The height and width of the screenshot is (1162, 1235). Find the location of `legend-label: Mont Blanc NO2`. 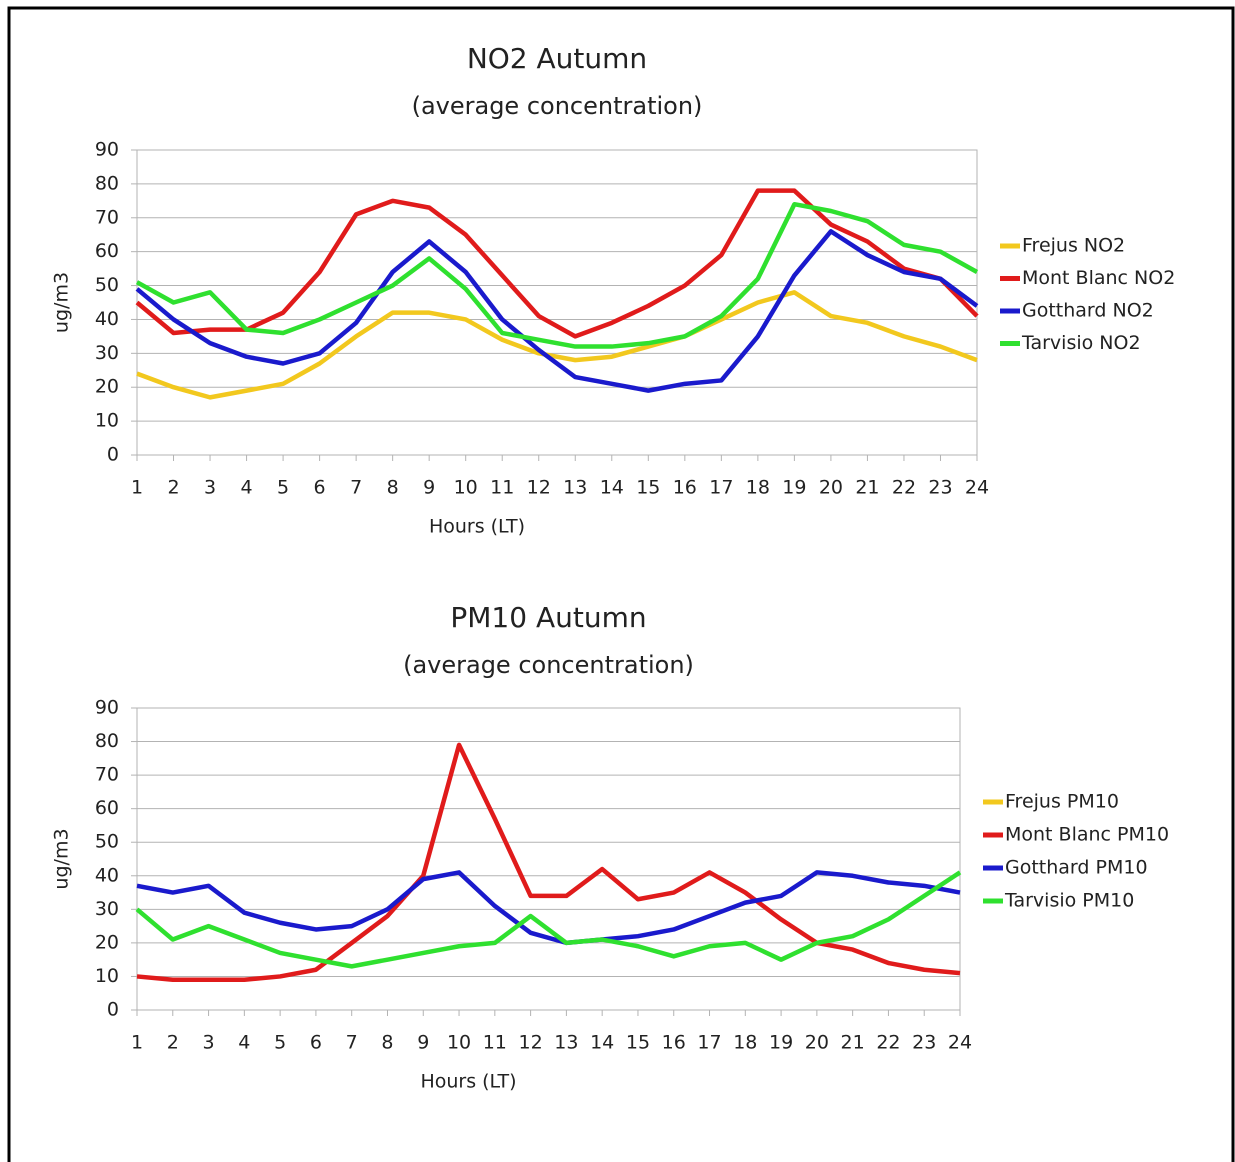

legend-label: Mont Blanc NO2 is located at coordinates (1098, 278).